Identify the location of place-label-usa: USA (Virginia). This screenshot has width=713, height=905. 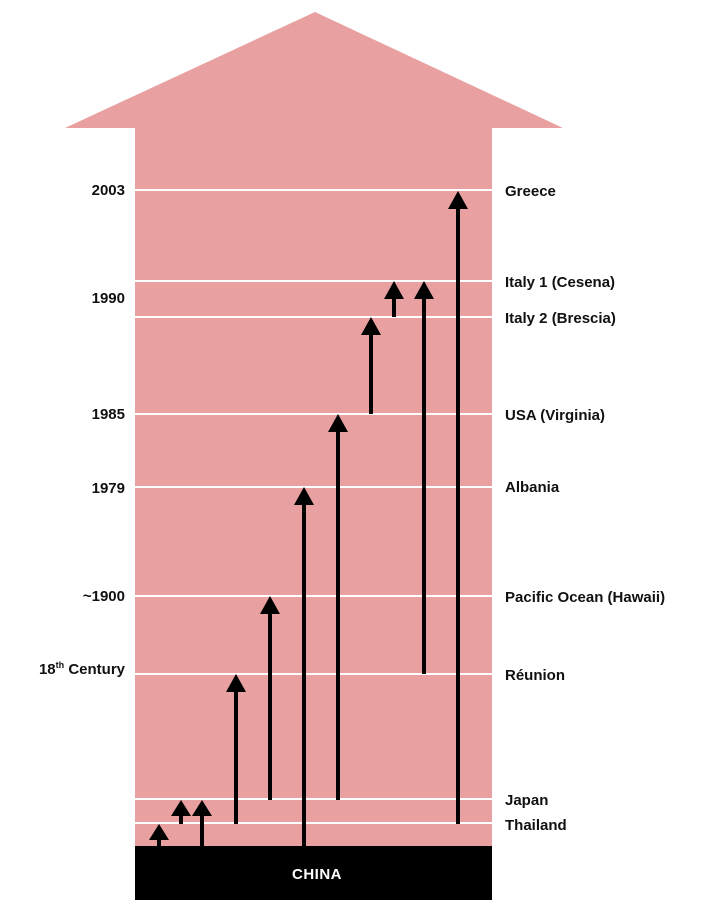
(555, 415).